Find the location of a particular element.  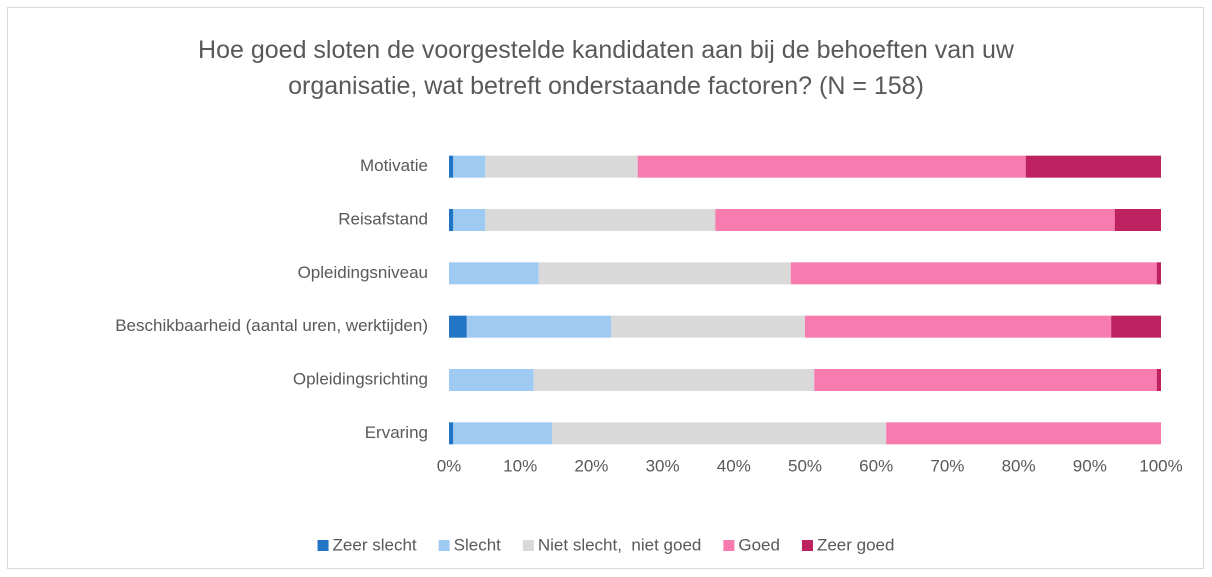

y-tick-label: Opleidingsniveau is located at coordinates (363, 272).